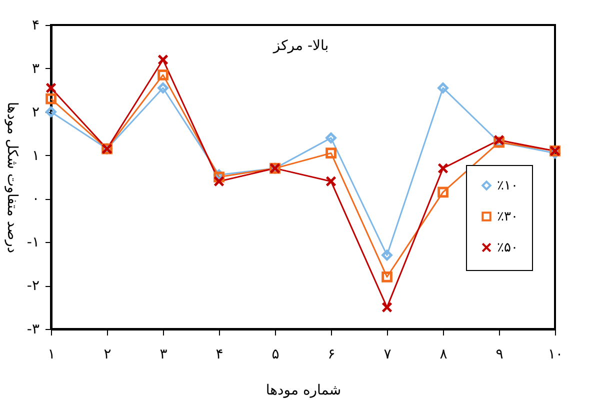 The image size is (596, 403). Describe the element at coordinates (108, 354) in the screenshot. I see `x-tick-label: ۲` at that location.